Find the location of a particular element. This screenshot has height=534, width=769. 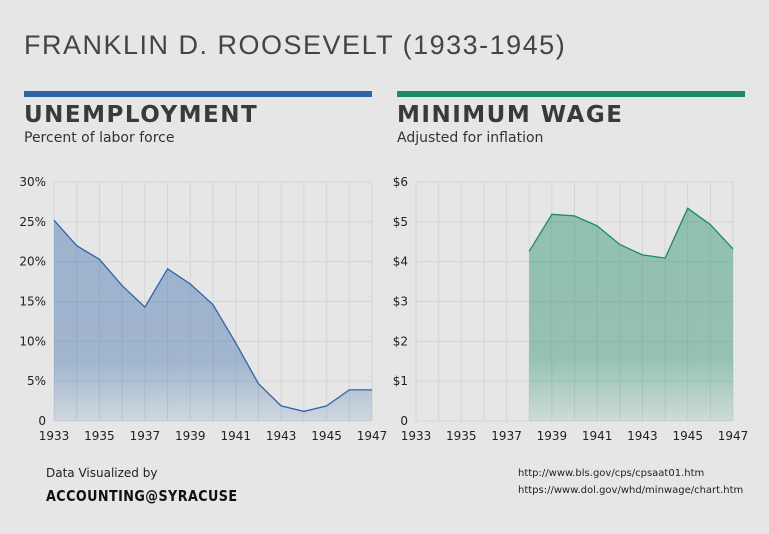

minimum-wage-ytick-label: $4 is located at coordinates (400, 262).